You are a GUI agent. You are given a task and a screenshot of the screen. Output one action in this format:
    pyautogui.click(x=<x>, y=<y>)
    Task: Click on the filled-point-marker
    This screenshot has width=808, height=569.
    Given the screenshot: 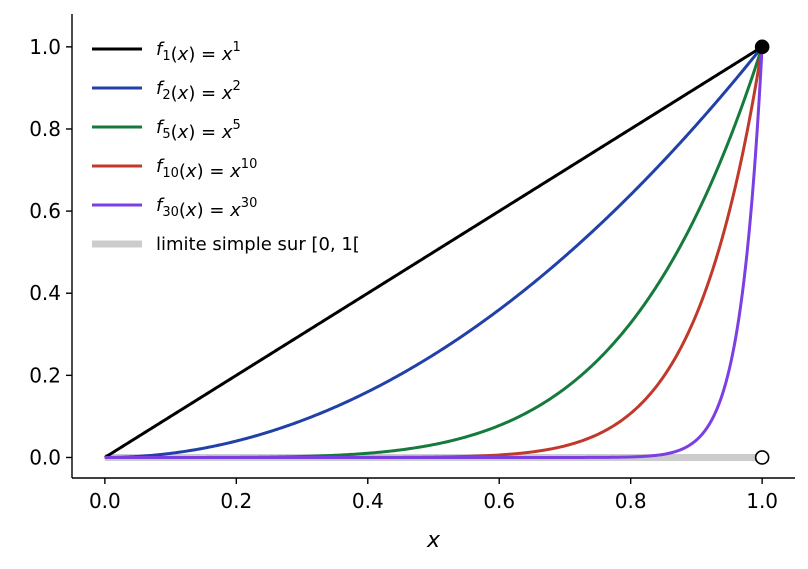 What is the action you would take?
    pyautogui.click(x=762, y=47)
    